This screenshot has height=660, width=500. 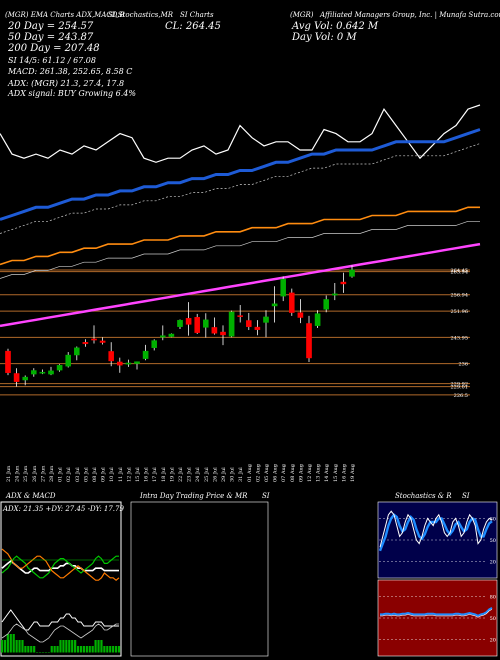 I want to click on rsi-panel, so click(x=437, y=618).